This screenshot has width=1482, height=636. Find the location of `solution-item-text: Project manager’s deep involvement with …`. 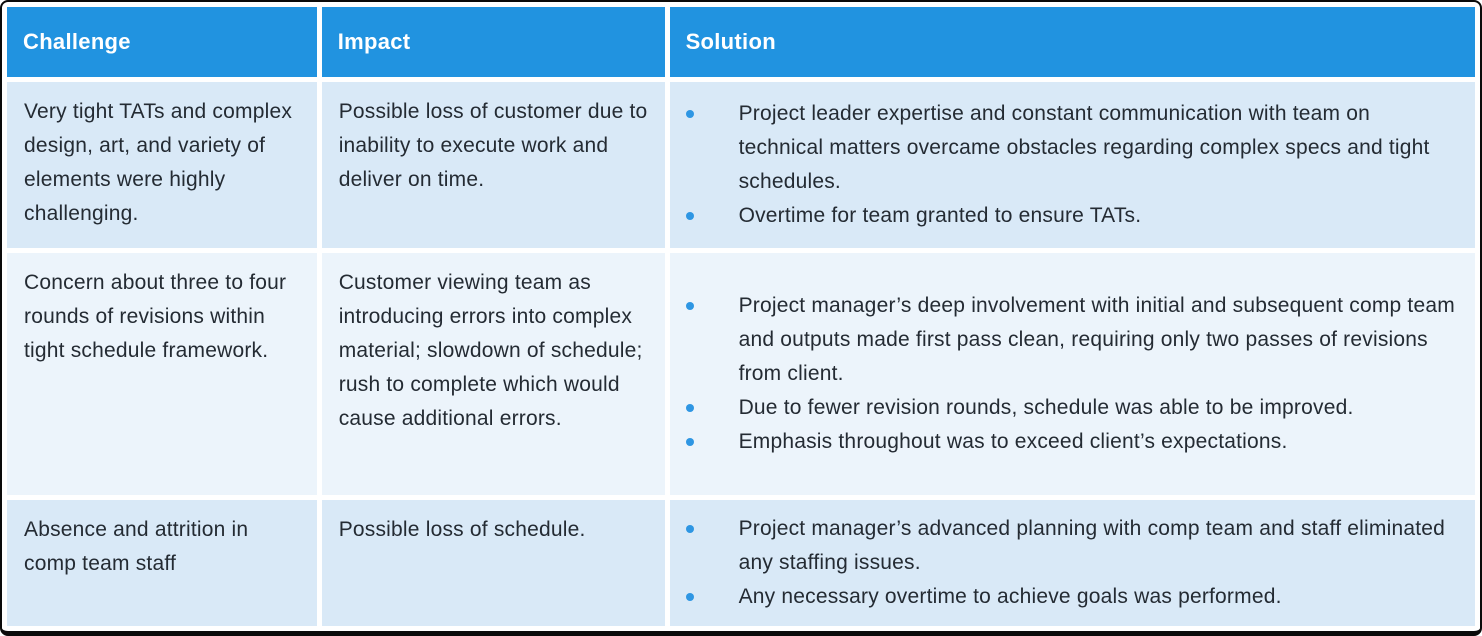

solution-item-text: Project manager’s deep involvement with … is located at coordinates (1096, 339).